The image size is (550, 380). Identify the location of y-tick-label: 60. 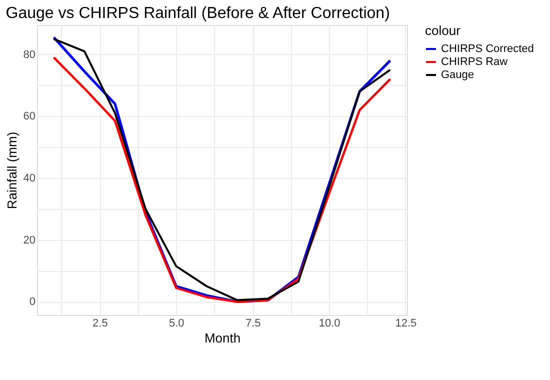
(29, 116).